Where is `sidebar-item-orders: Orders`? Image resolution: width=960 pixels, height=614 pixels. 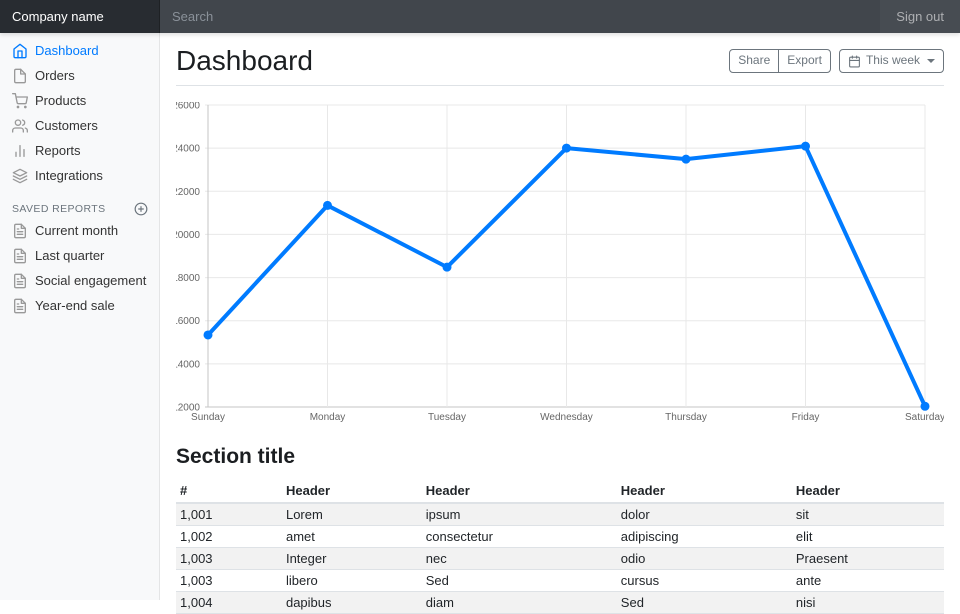
sidebar-item-orders: Orders is located at coordinates (80, 75).